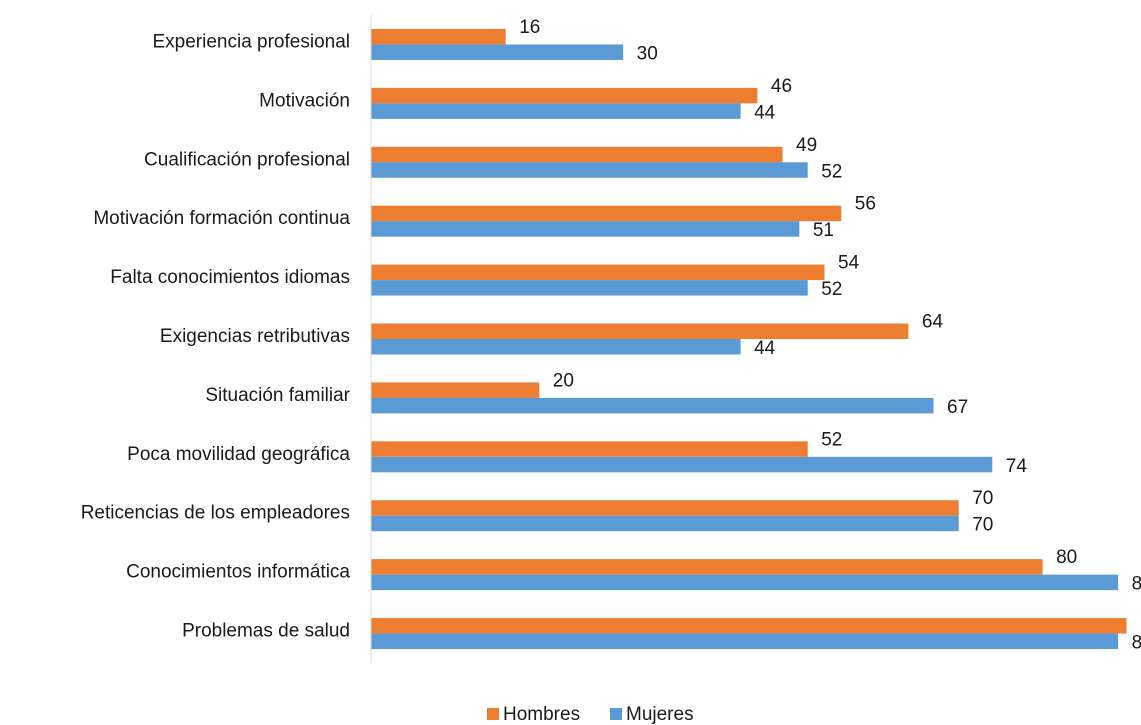 The height and width of the screenshot is (725, 1141). I want to click on category-label: Cualificación profesional, so click(247, 159).